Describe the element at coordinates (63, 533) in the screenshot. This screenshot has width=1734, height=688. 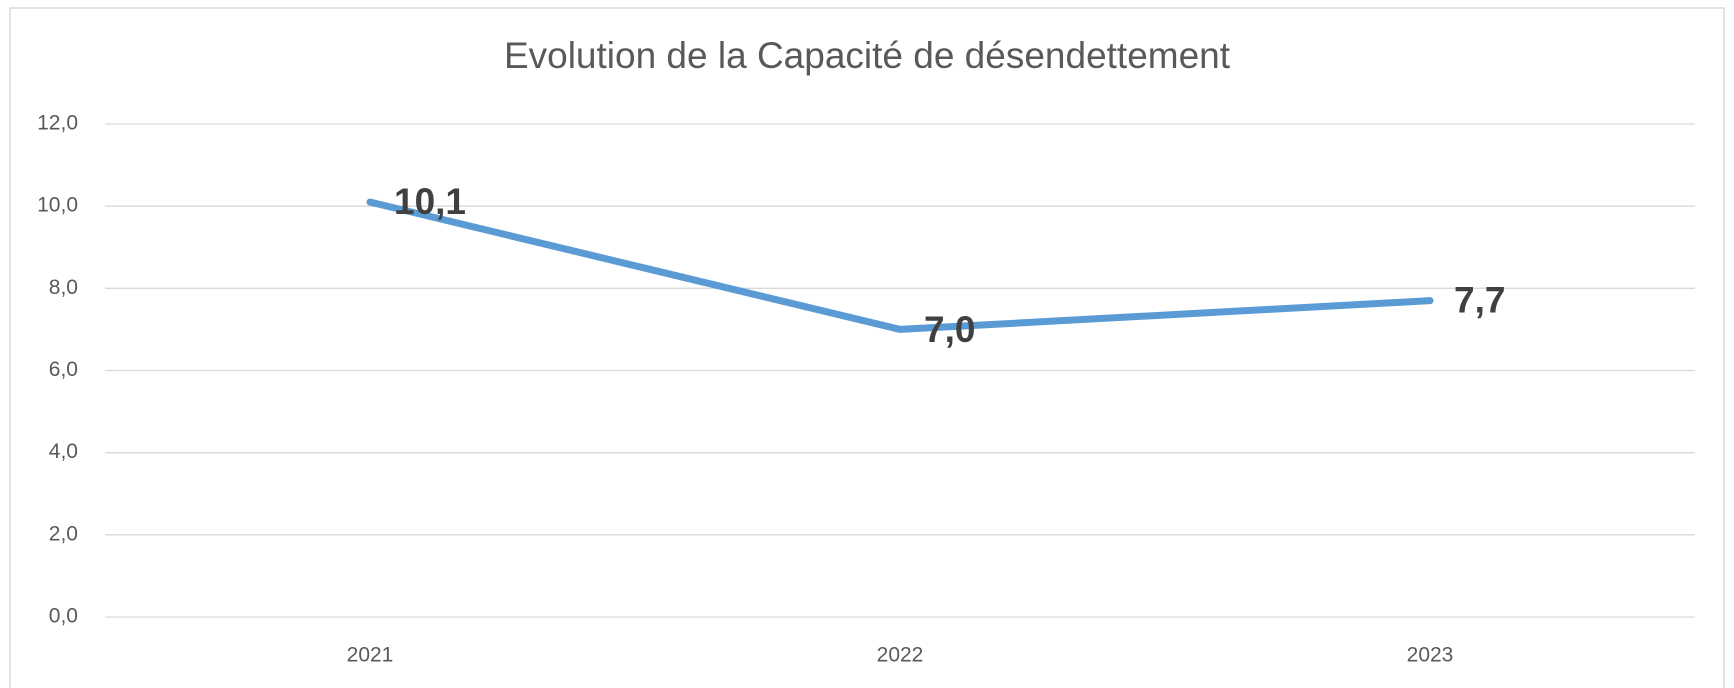
I see `y-tick-label: 2,0` at that location.